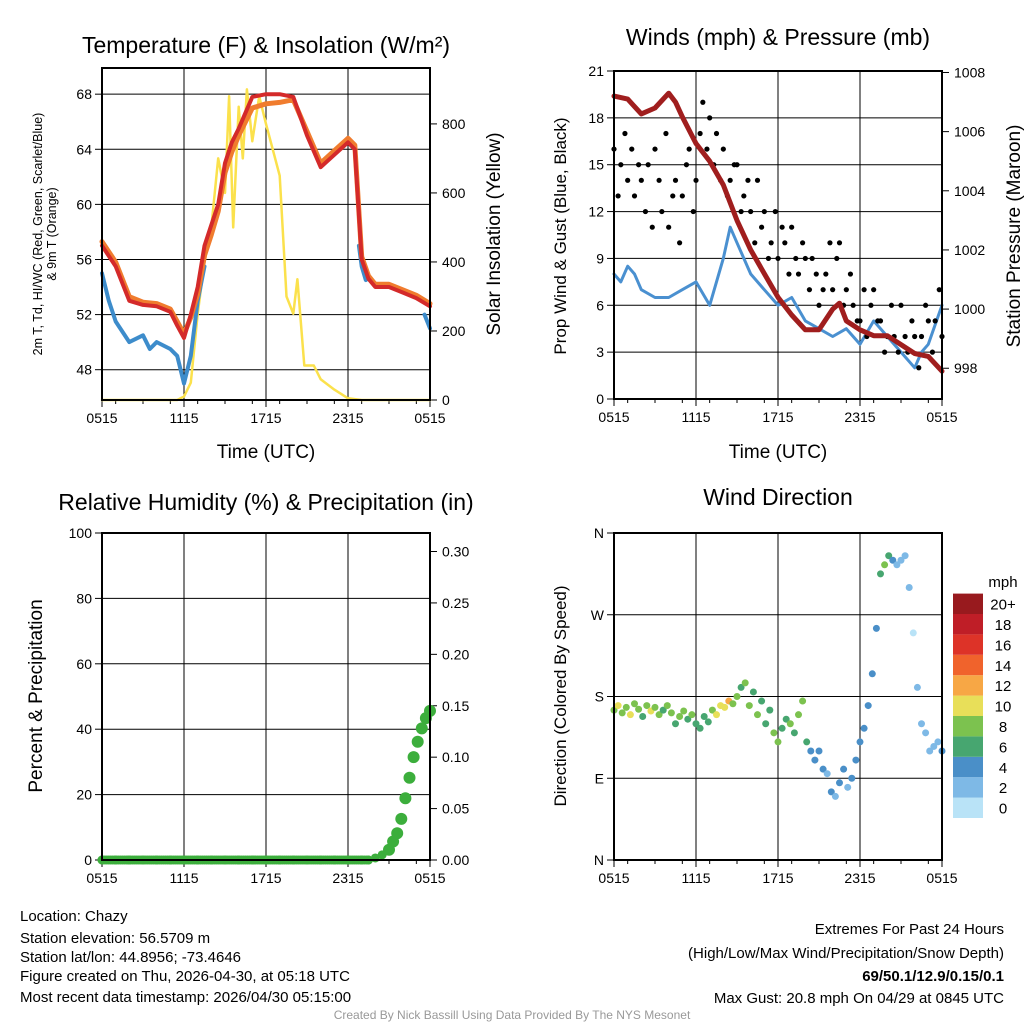 The height and width of the screenshot is (1024, 1024). What do you see at coordinates (74, 916) in the screenshot?
I see `location-text: Location: Chazy` at bounding box center [74, 916].